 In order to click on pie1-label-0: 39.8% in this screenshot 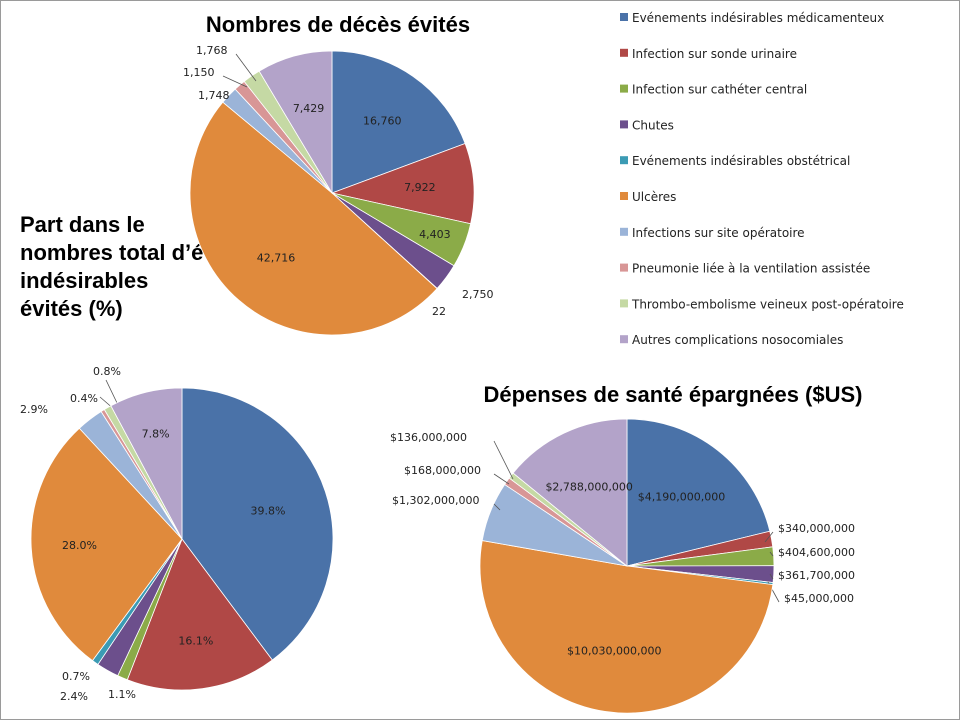, I will do `click(268, 510)`.